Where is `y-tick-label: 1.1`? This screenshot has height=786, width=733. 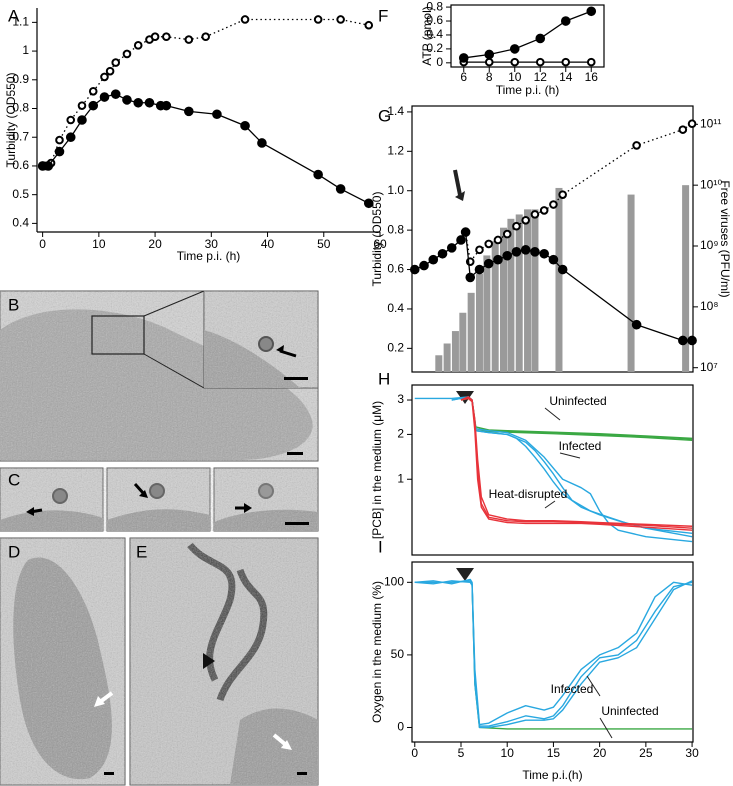
y-tick-label: 1.1 is located at coordinates (20, 22).